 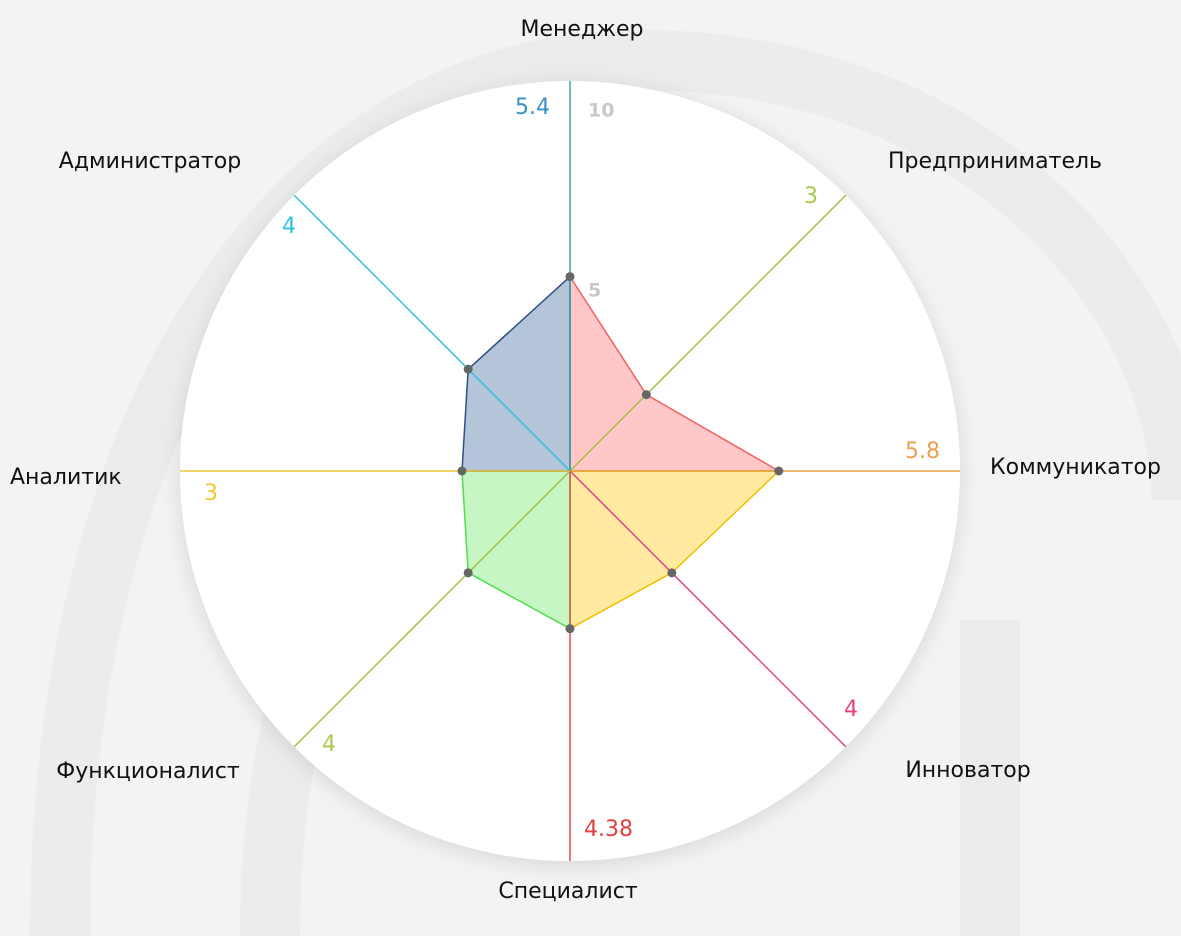 I want to click on value-label: 5.8, so click(x=922, y=451).